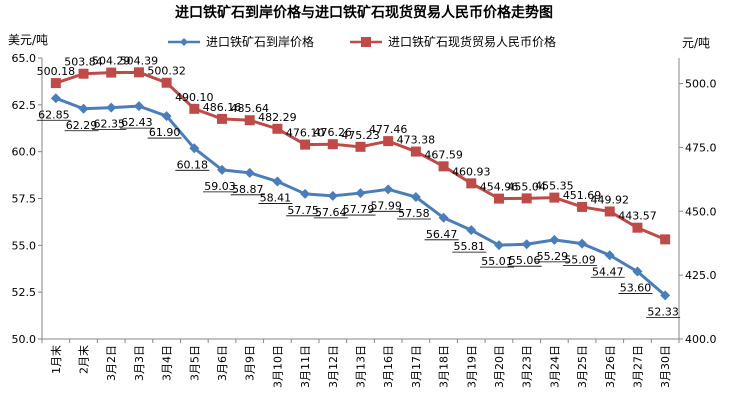  Describe the element at coordinates (637, 366) in the screenshot. I see `x-tick-label: 3月27日` at that location.